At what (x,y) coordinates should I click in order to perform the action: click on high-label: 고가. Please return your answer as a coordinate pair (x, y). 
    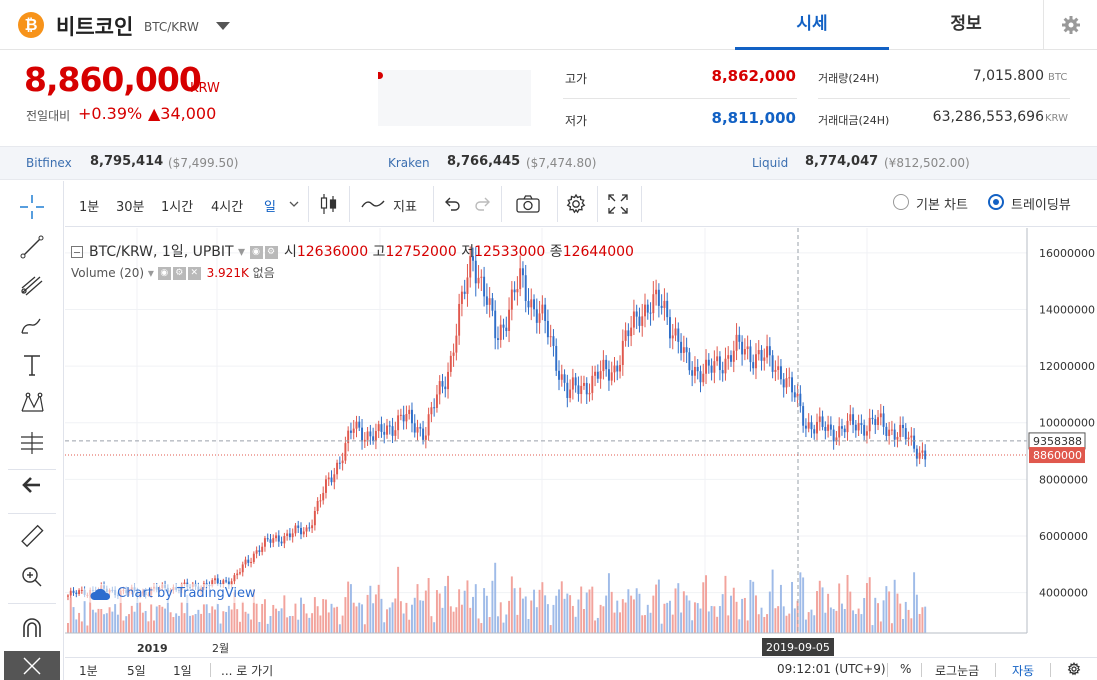
    Looking at the image, I should click on (576, 79).